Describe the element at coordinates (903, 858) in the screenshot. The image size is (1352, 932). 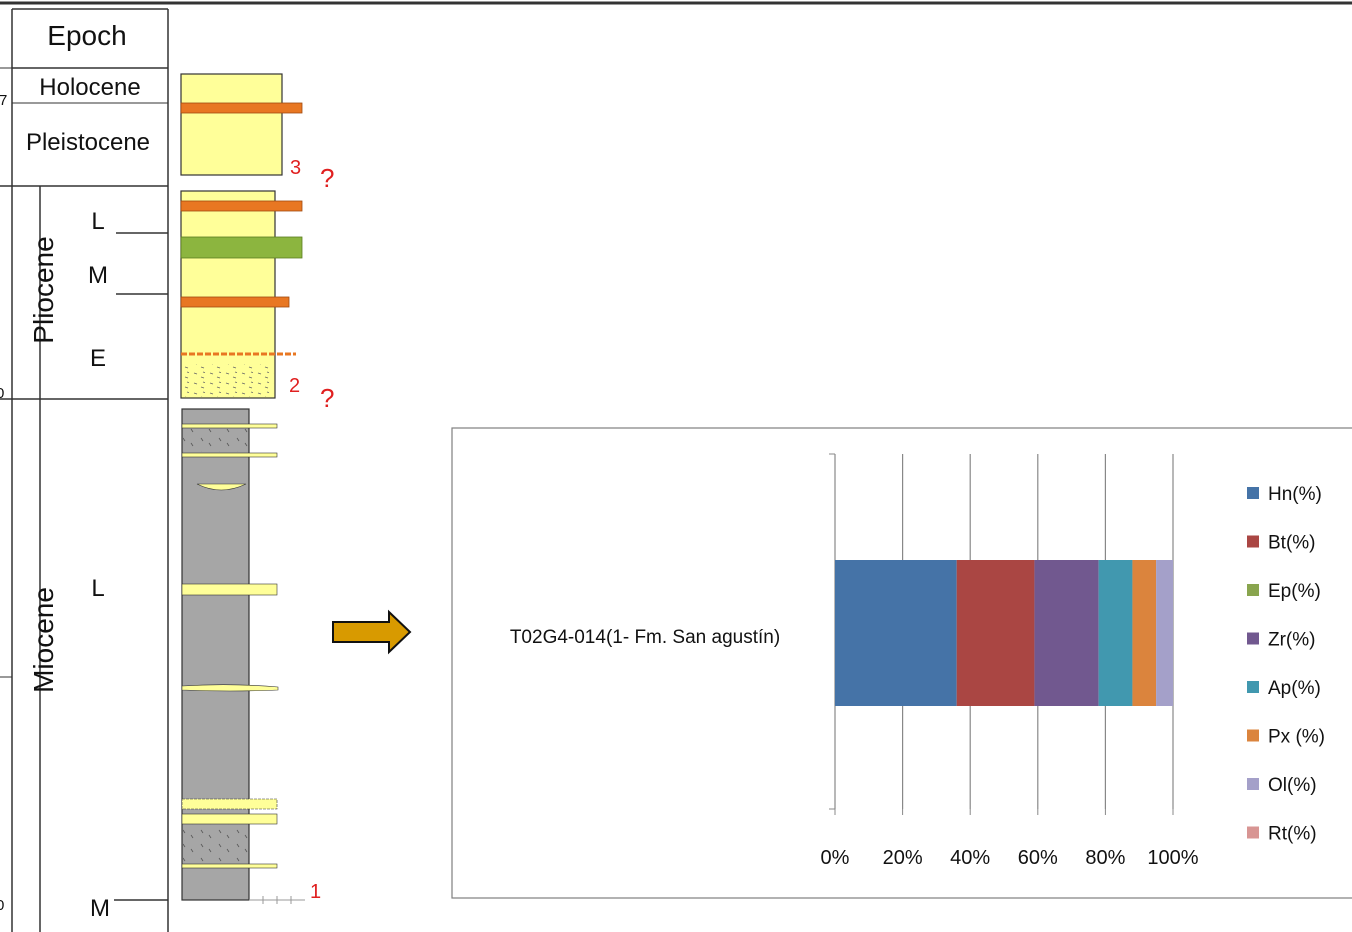
I see `x-tick-label: 20%` at that location.